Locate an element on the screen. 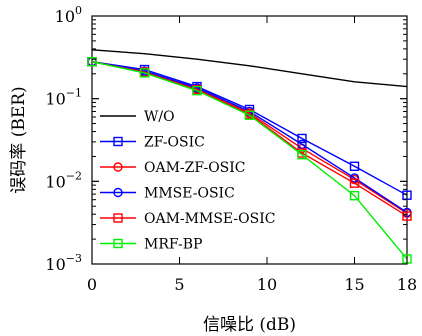 The image size is (422, 336). y-tick-label: 10⁻¹ is located at coordinates (63, 98).